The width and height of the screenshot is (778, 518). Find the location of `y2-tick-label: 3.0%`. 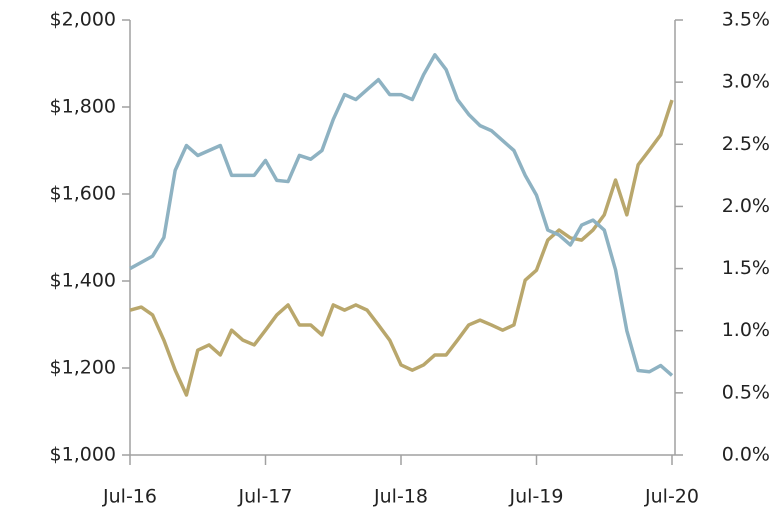

y2-tick-label: 3.0% is located at coordinates (746, 82).